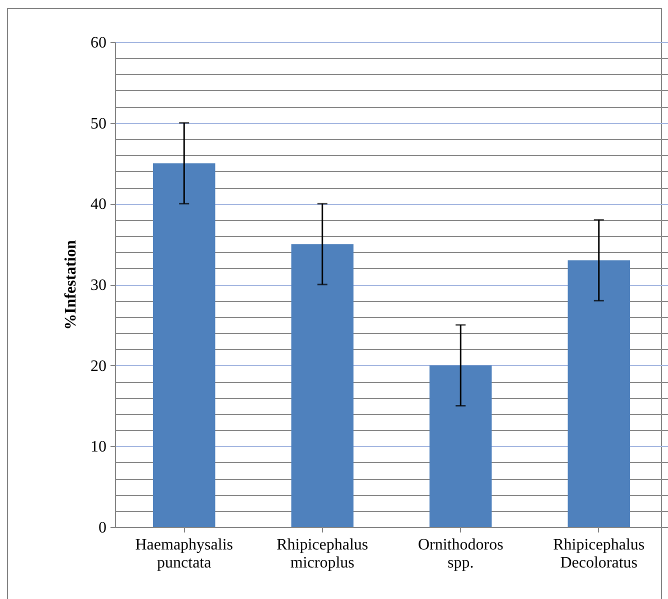  What do you see at coordinates (184, 554) in the screenshot?
I see `x-tick-label: Haemaphysalis punctata` at bounding box center [184, 554].